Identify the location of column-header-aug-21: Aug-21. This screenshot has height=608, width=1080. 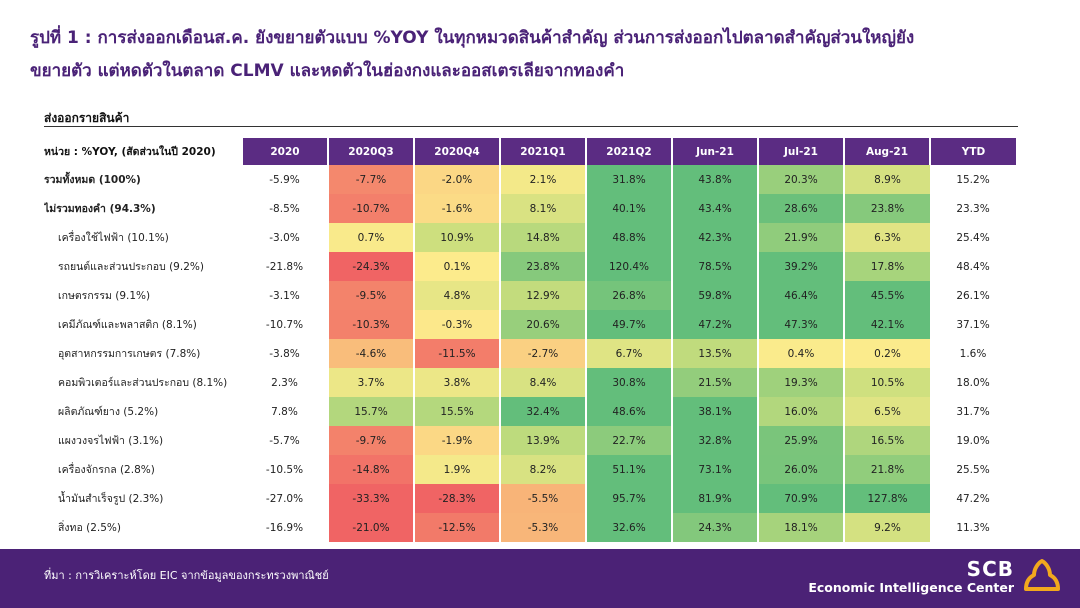
(886, 151).